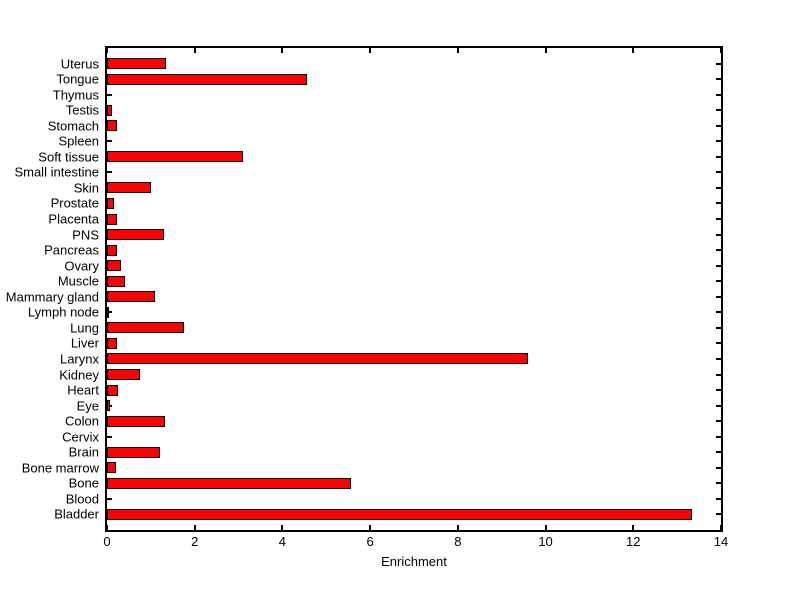 This screenshot has height=599, width=800. Describe the element at coordinates (458, 541) in the screenshot. I see `x-tick-label-8: 8` at that location.